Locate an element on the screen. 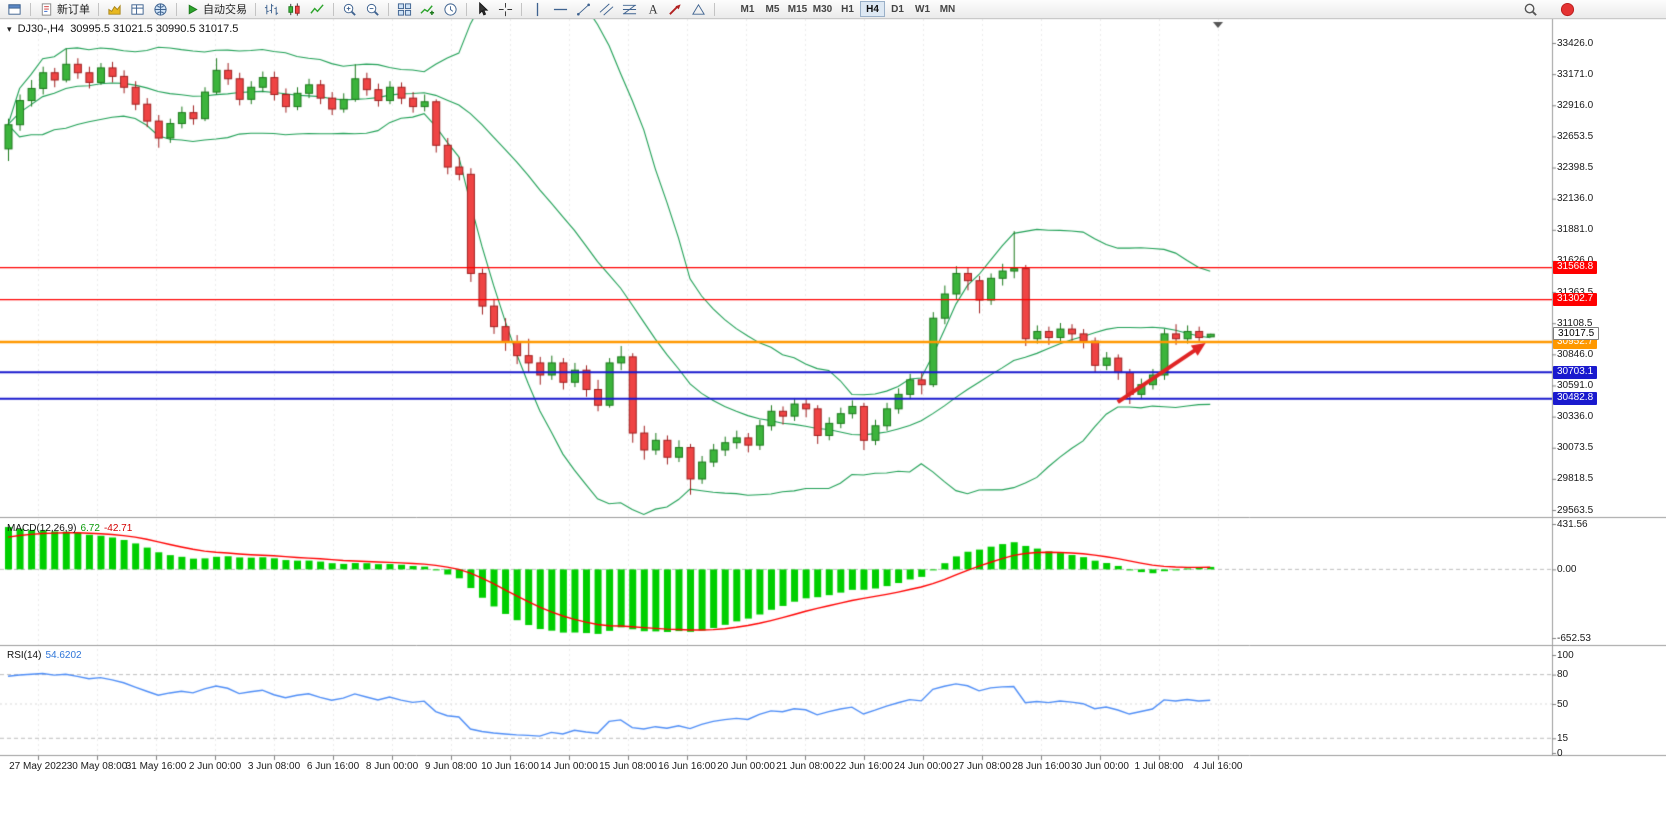 This screenshot has width=1666, height=822. arrow-button is located at coordinates (675, 9).